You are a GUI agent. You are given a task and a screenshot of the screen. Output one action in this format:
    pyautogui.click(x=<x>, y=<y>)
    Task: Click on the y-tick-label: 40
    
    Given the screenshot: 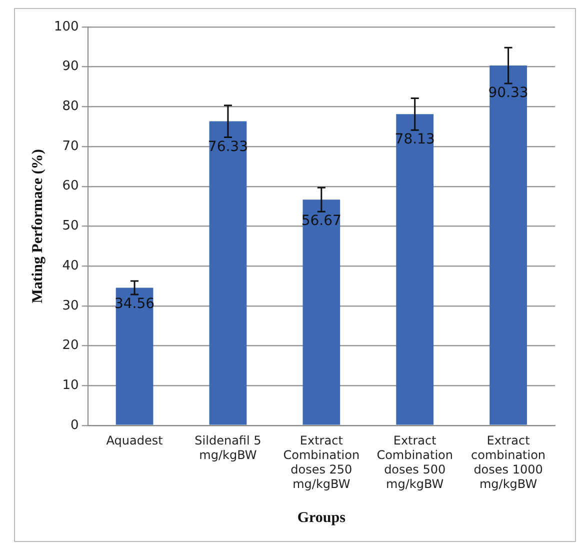 What is the action you would take?
    pyautogui.click(x=70, y=266)
    